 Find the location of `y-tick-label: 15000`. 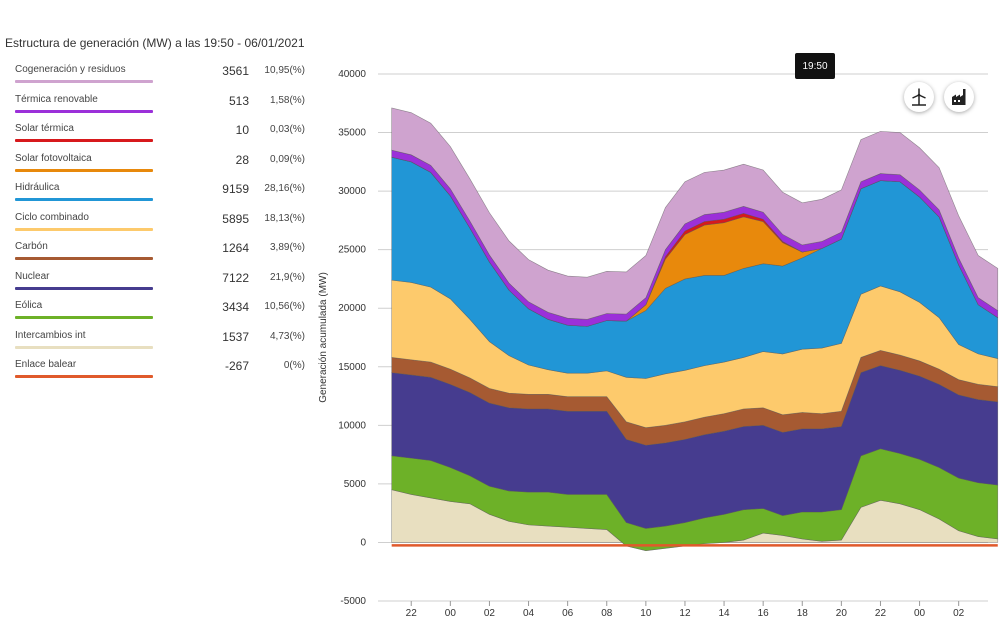

y-tick-label: 15000 is located at coordinates (352, 367).